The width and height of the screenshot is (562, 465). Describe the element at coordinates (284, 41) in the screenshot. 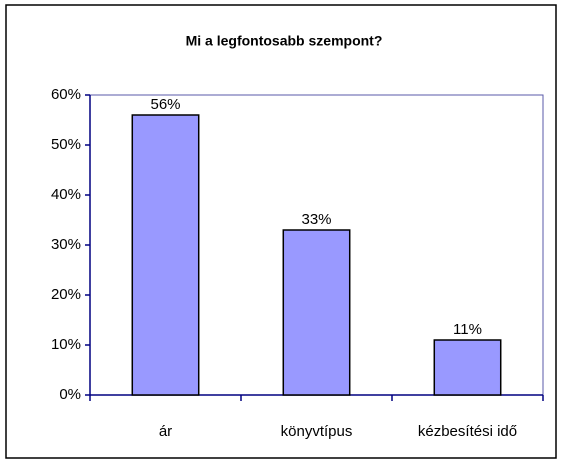

I see `chart-title: Mi a legfontosabb szempont?` at that location.